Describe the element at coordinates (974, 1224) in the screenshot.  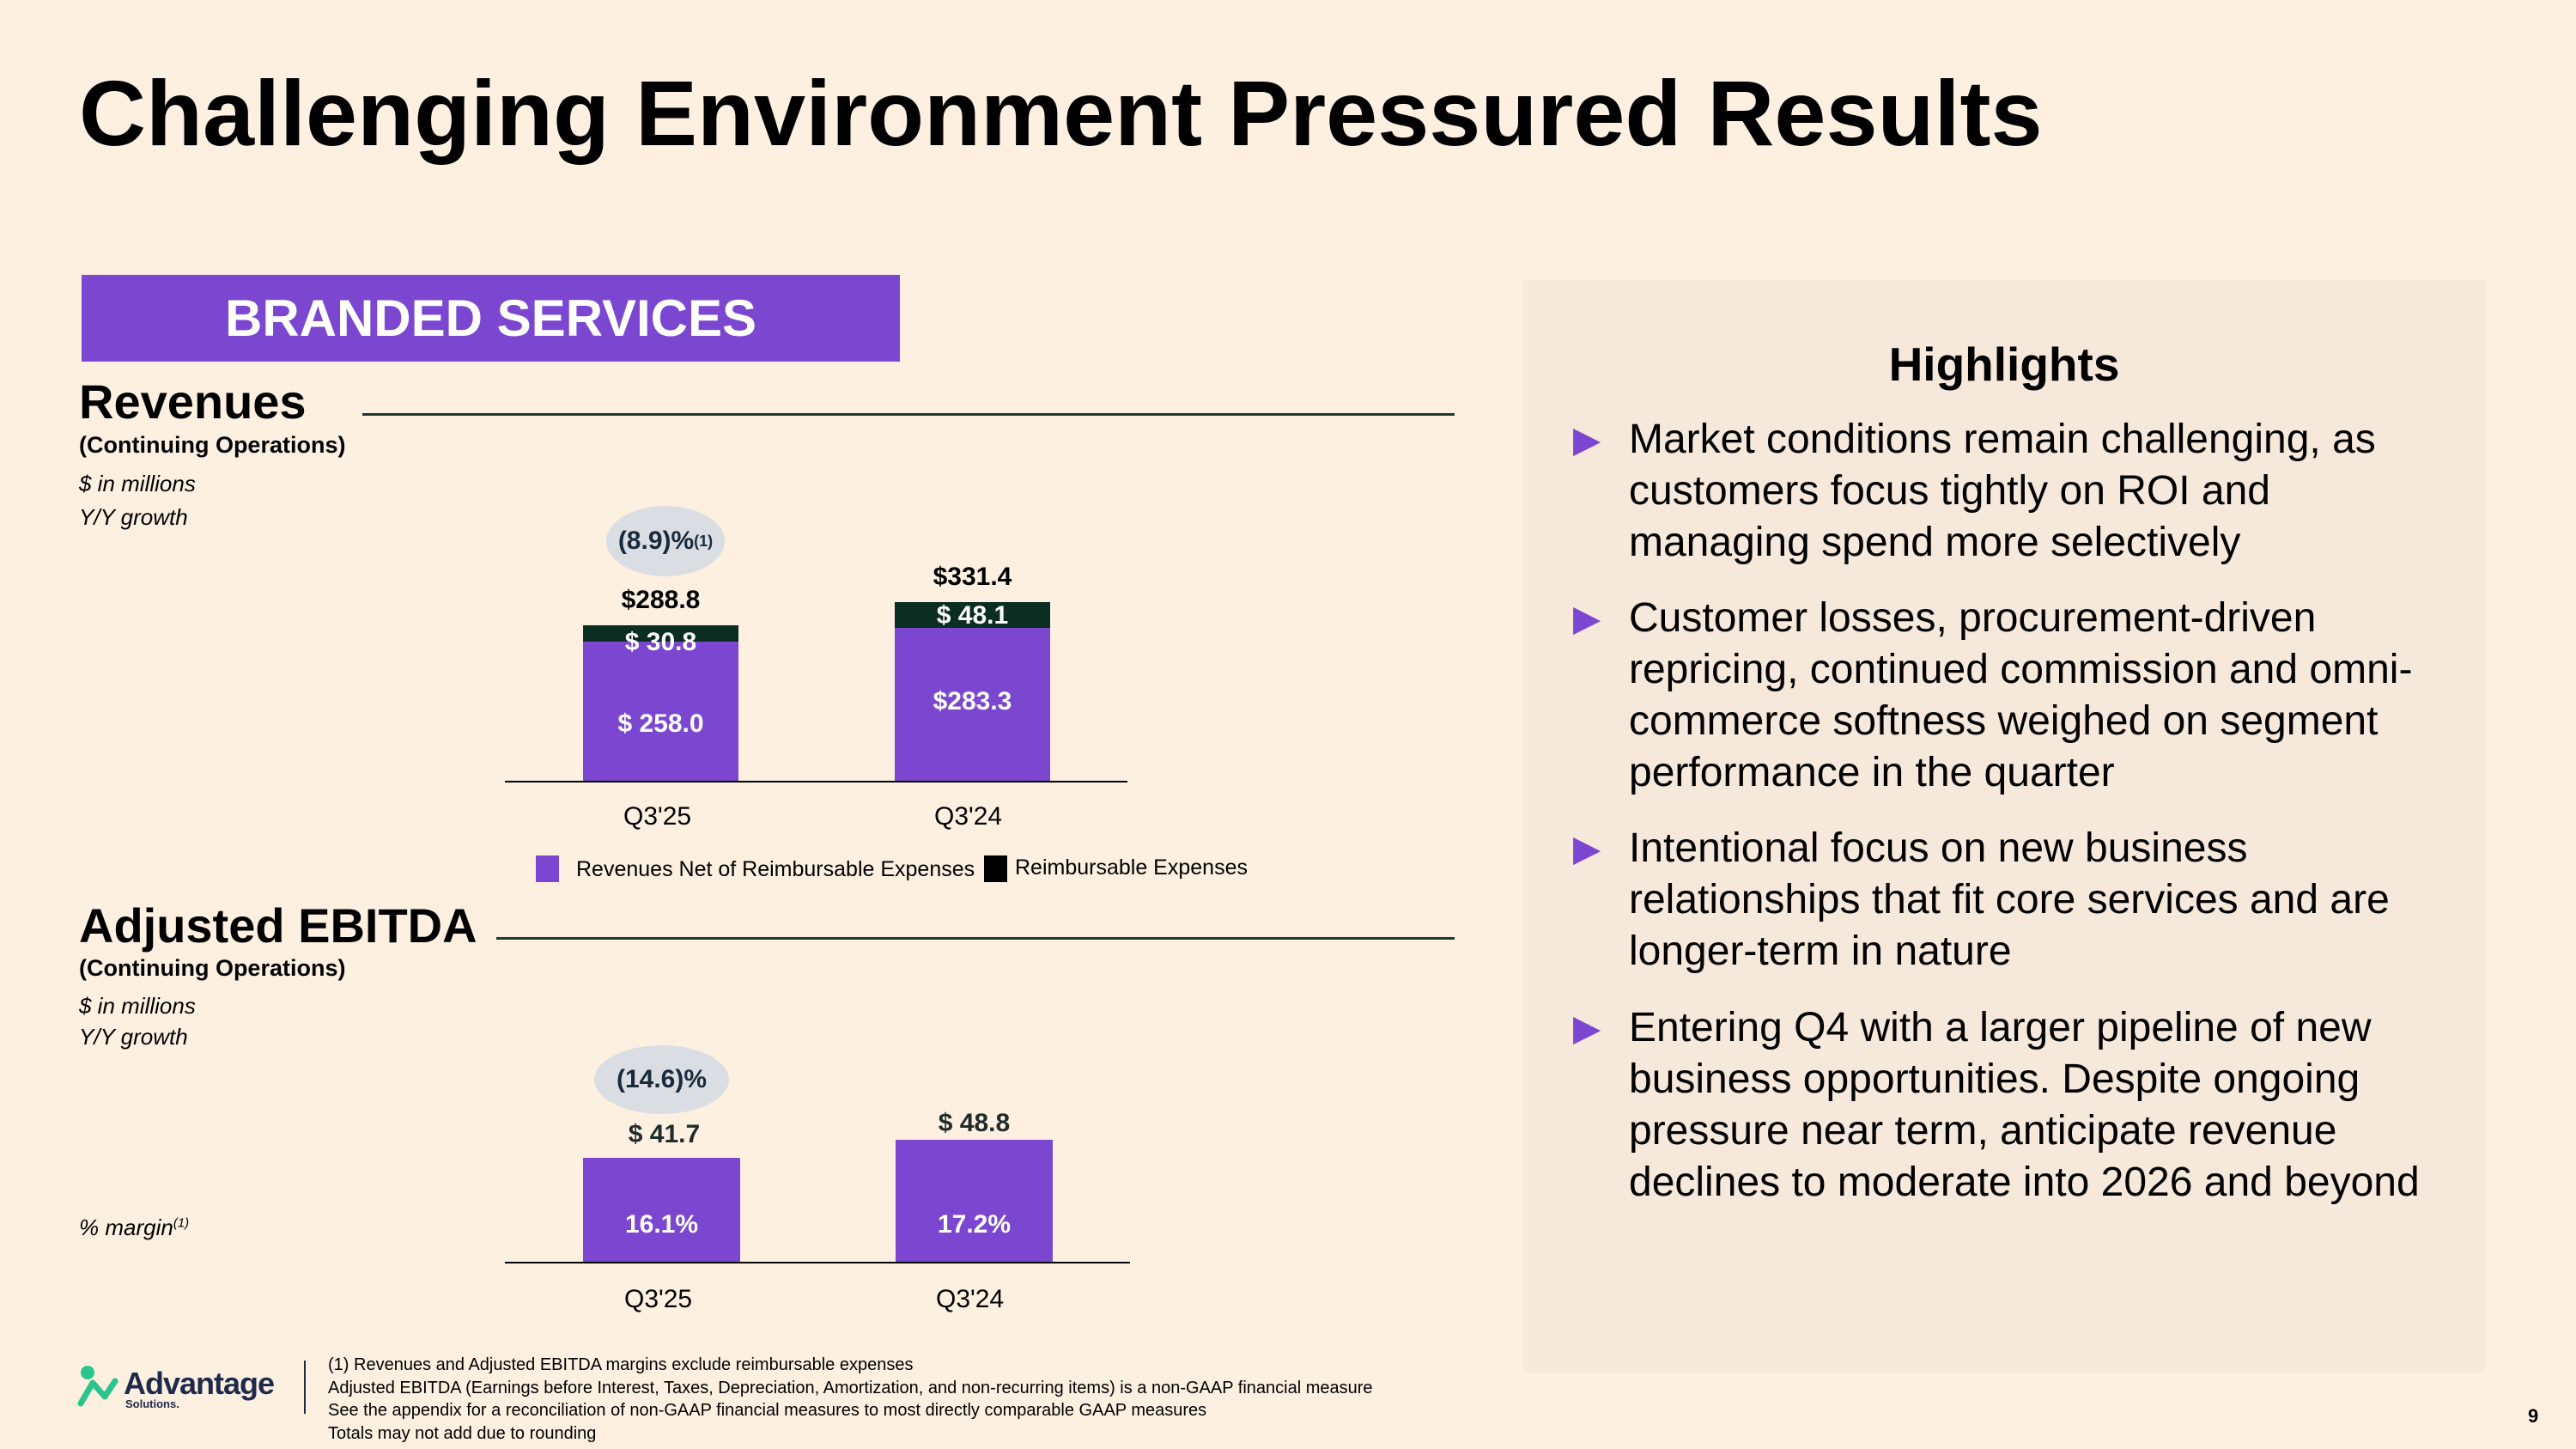
I see `ebitda-margin-q324: 17.2%` at that location.